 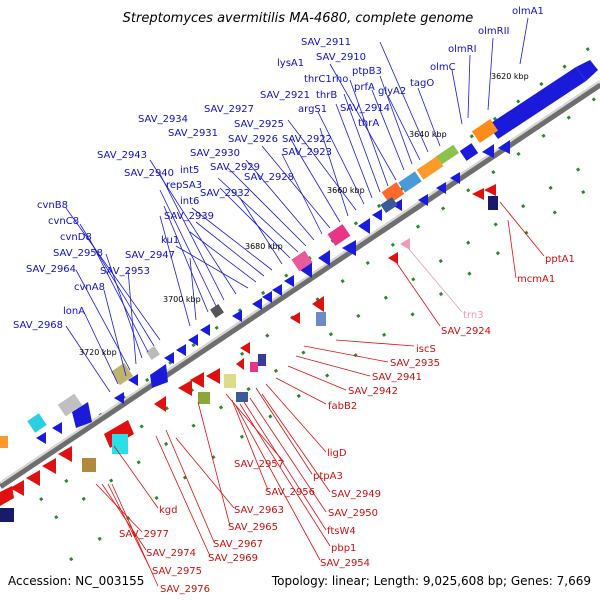 I want to click on gene-label: repSA3, so click(x=184, y=185).